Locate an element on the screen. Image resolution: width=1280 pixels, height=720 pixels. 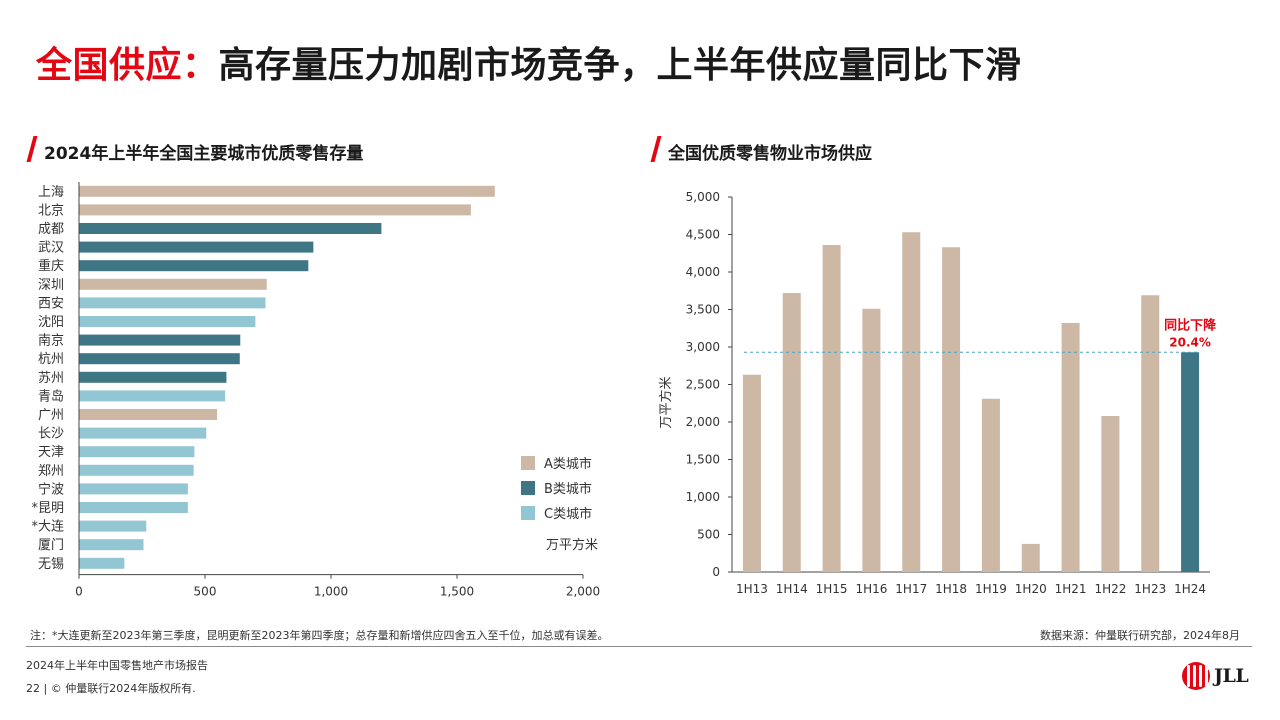
category-label: 上海 is located at coordinates (51, 192).